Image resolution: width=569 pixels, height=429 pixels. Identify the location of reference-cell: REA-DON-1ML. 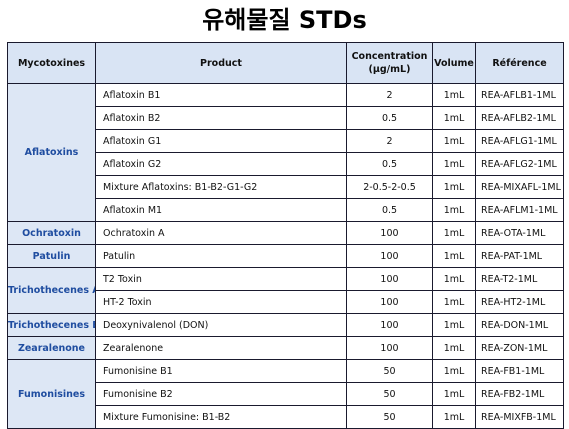
(519, 325).